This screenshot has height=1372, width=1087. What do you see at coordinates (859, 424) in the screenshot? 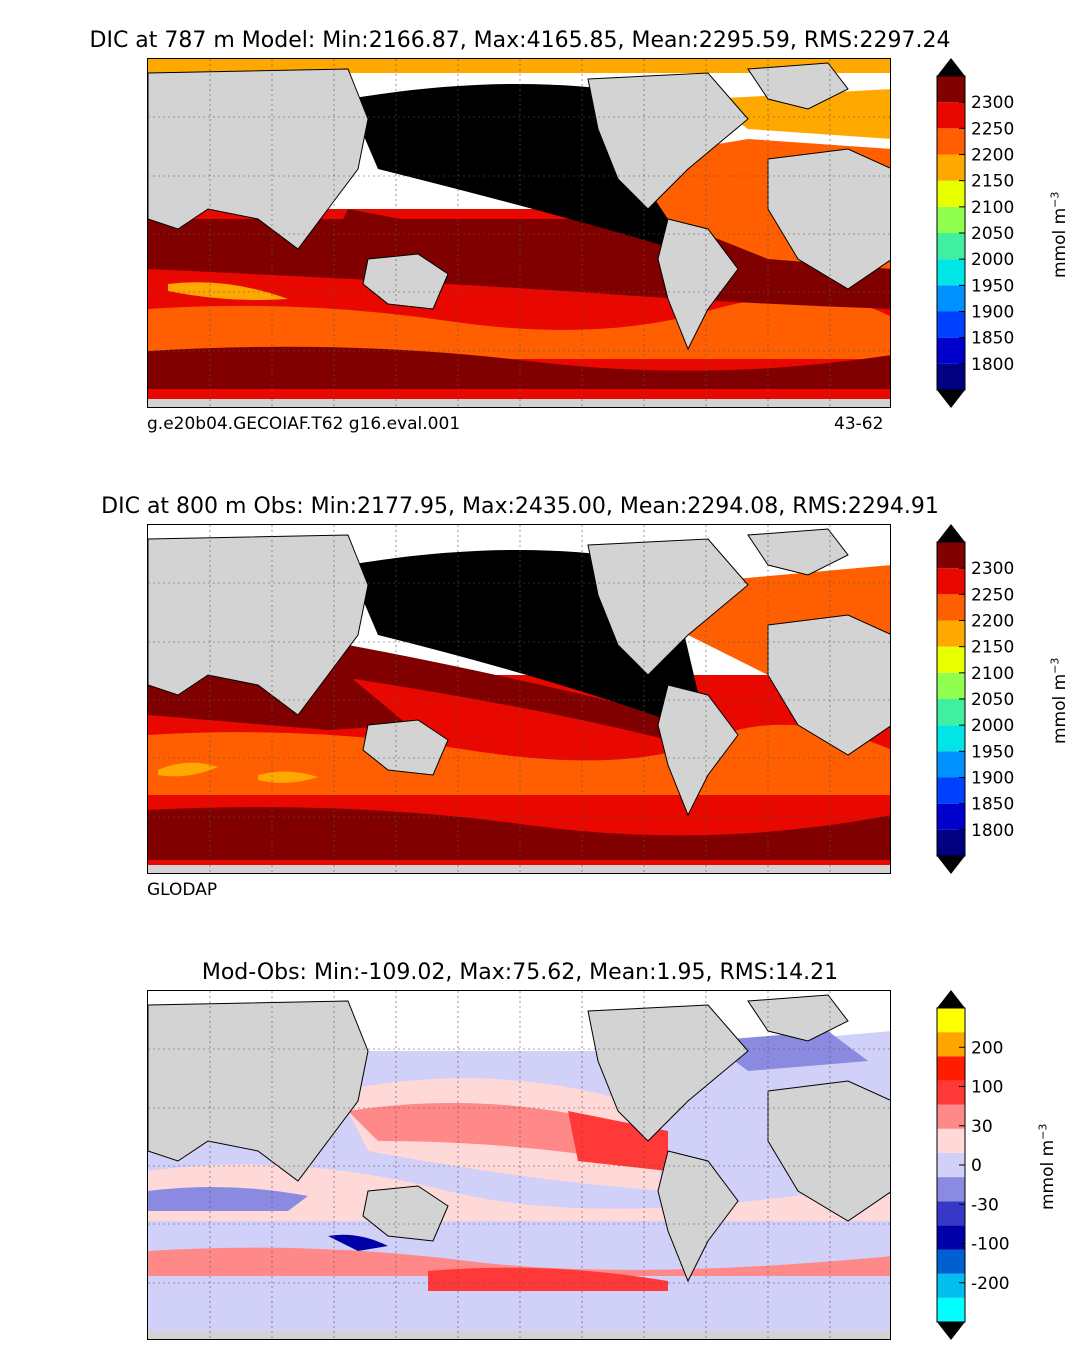
I see `year-range: 43-62` at bounding box center [859, 424].